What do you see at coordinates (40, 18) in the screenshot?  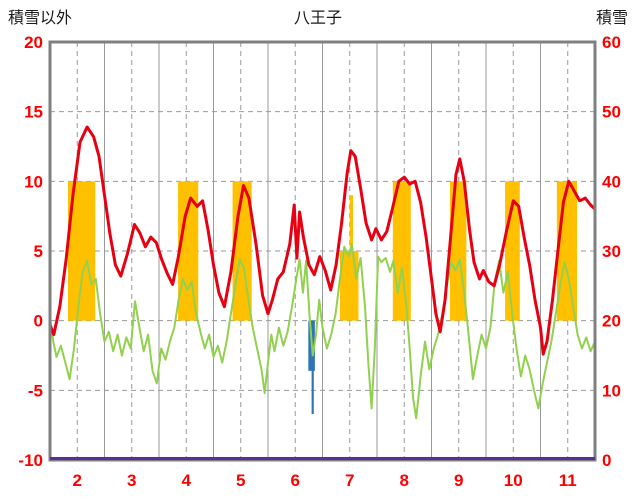 I see `left-axis-title: 積雪以外` at bounding box center [40, 18].